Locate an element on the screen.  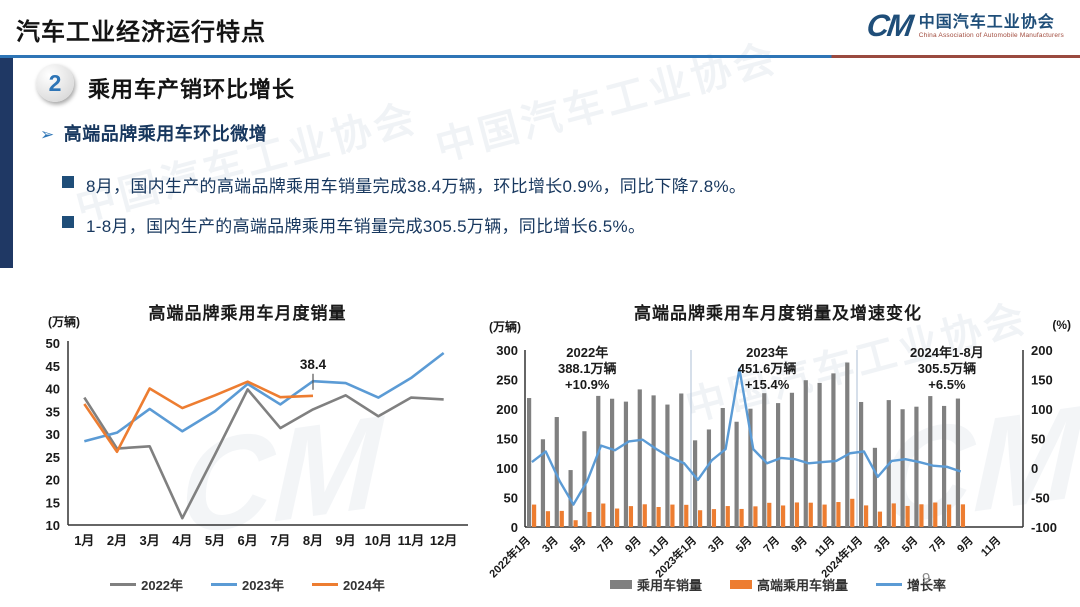
bullet-text: 1-8月，国内生产的高端品牌乘用车销量完成305.5万辆，同比增长6.5%。 is located at coordinates (366, 226).